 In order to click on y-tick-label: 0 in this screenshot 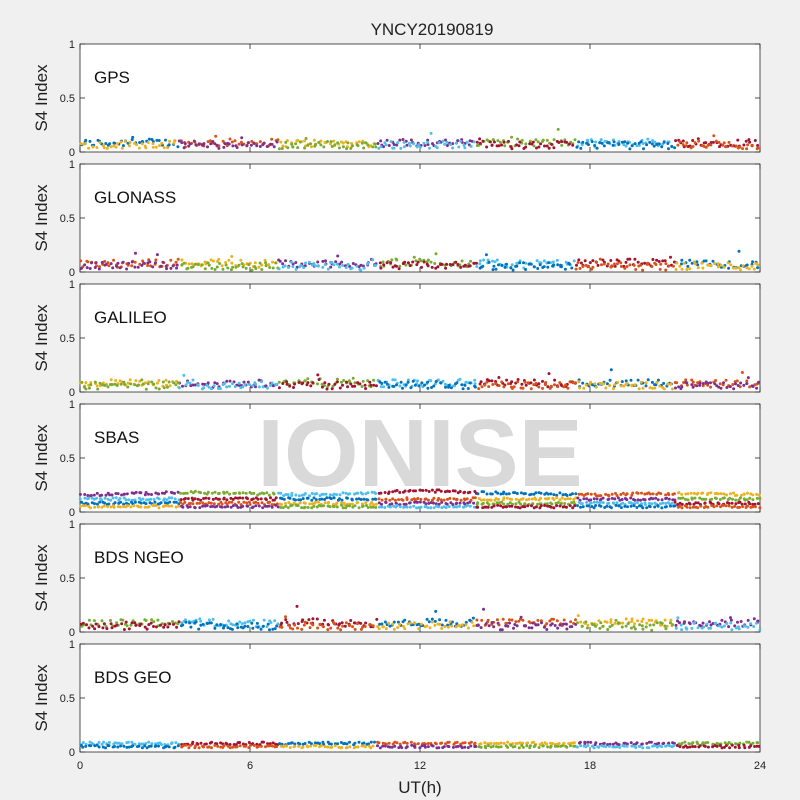, I will do `click(72, 393)`.